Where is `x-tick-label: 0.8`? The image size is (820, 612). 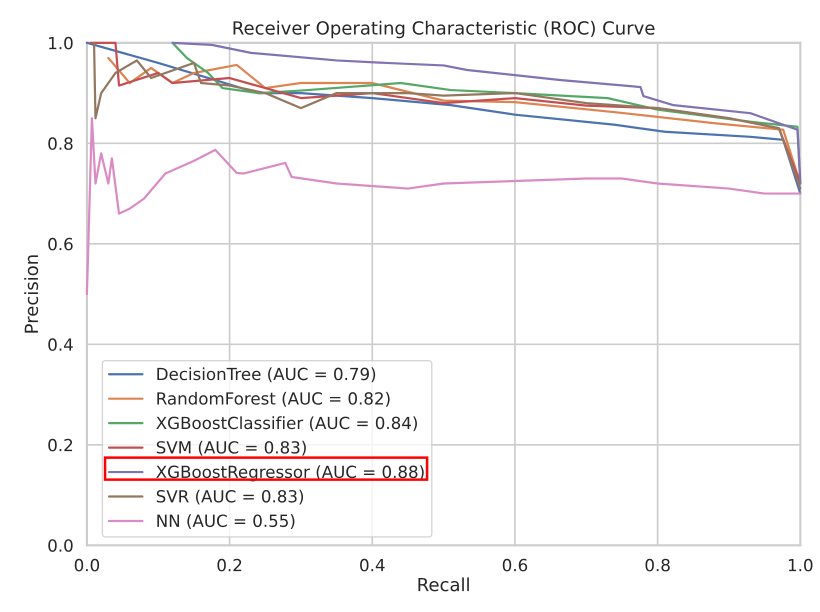
x-tick-label: 0.8 is located at coordinates (657, 565).